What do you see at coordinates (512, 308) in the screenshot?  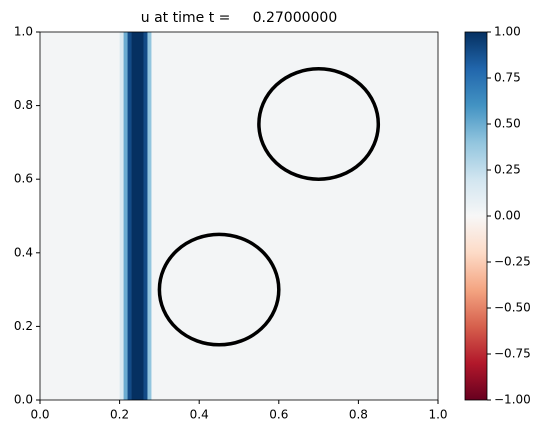 I see `colorbar-tick-label: −0.50` at bounding box center [512, 308].